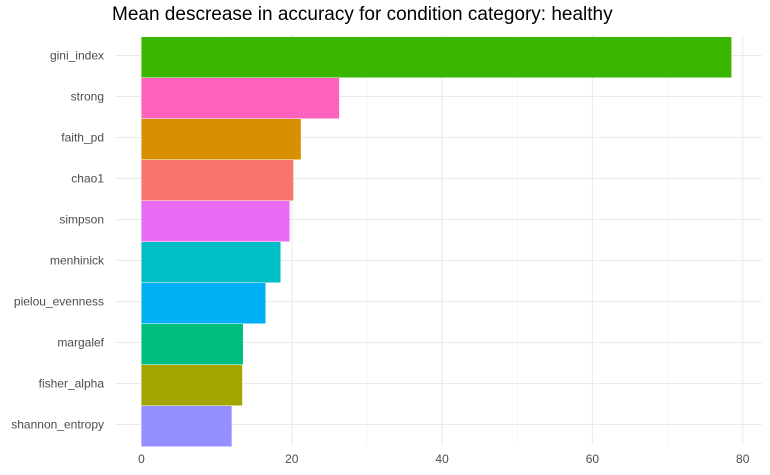 Image resolution: width=770 pixels, height=475 pixels. Describe the element at coordinates (87, 179) in the screenshot. I see `y-tick-label: chao1` at that location.